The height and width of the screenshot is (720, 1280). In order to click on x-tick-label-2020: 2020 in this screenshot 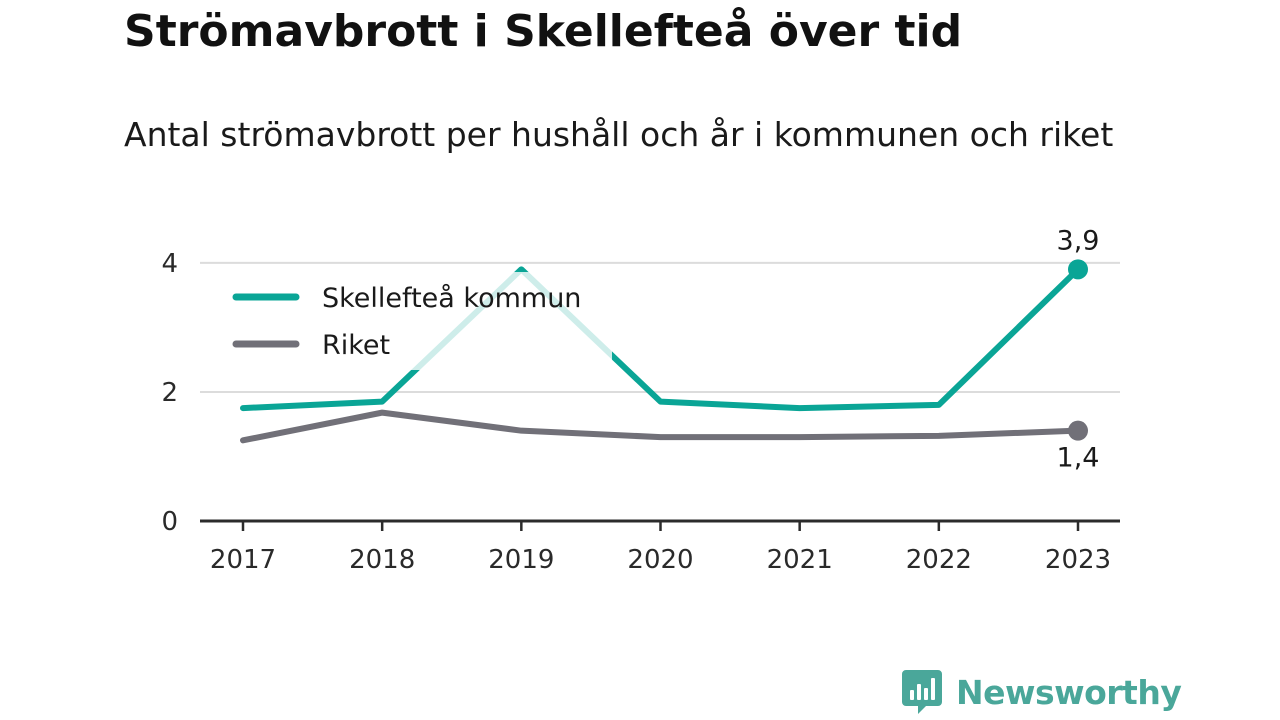, I will do `click(660, 560)`.